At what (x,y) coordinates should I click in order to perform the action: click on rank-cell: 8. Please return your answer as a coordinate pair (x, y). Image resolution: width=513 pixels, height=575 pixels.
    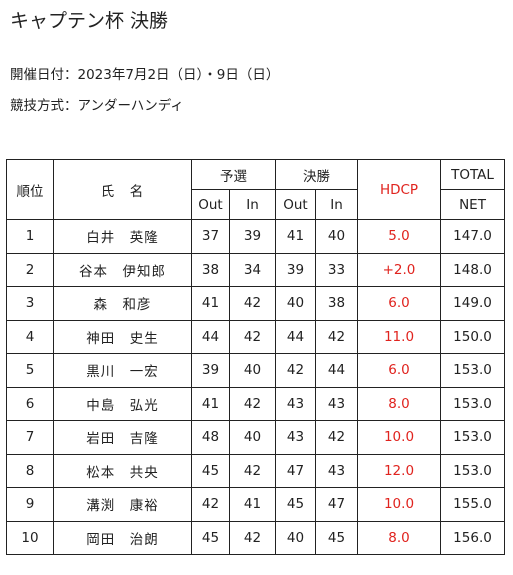
    Looking at the image, I should click on (30, 470).